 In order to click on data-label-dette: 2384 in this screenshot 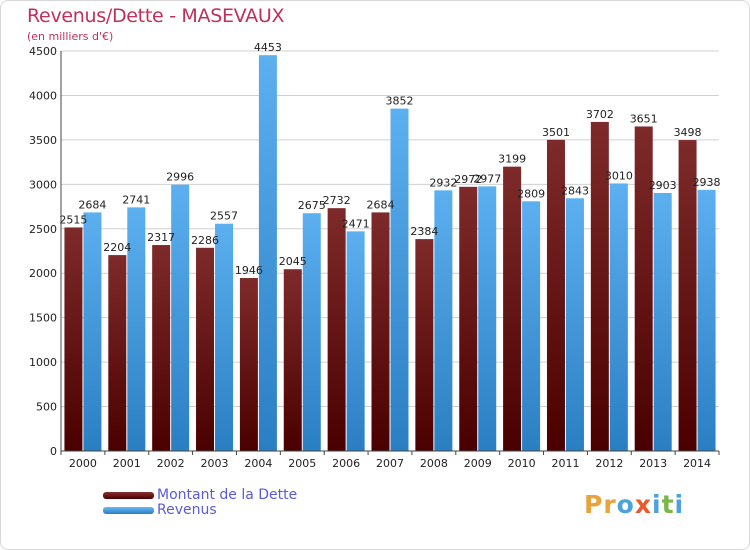, I will do `click(424, 231)`.